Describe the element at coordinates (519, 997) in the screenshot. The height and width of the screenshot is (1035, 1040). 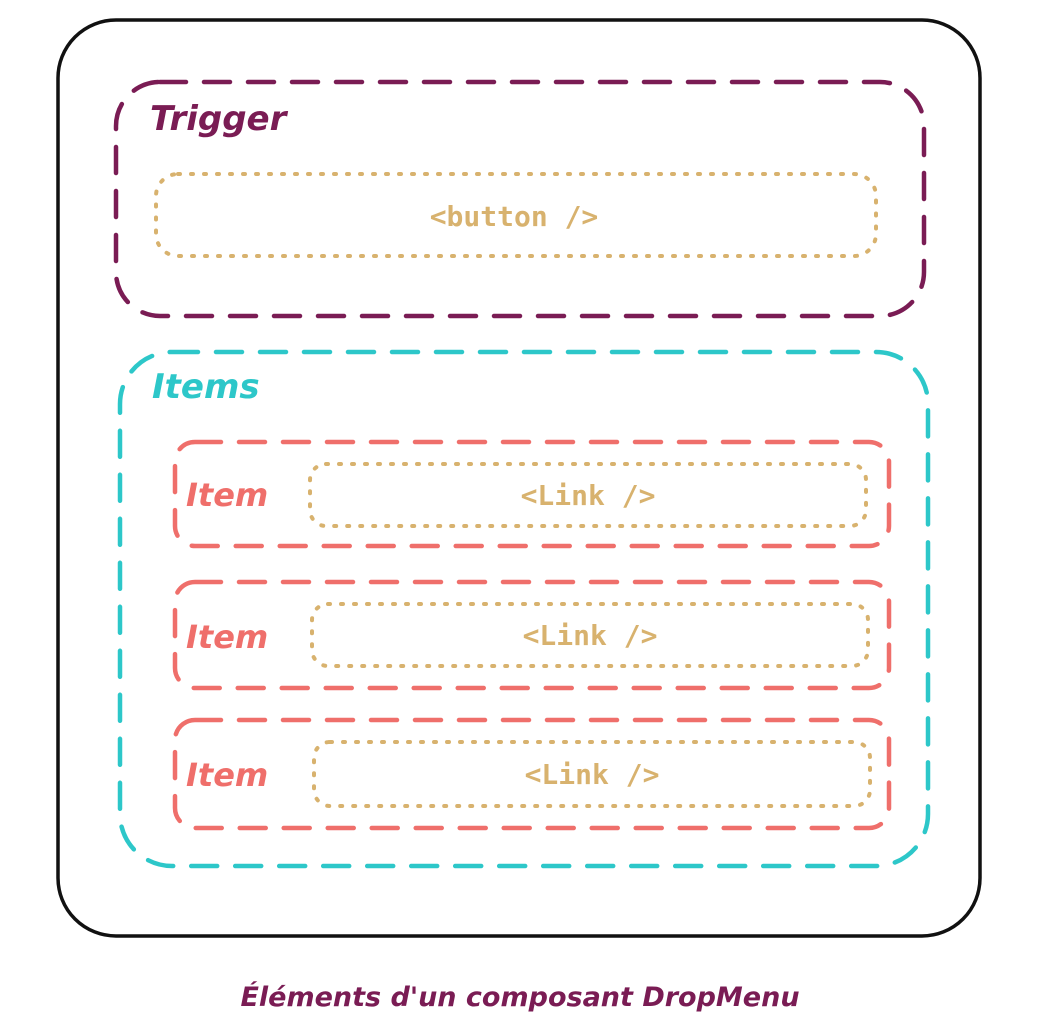
I see `diagram-caption: Éléments d'un composant DropMenu` at that location.